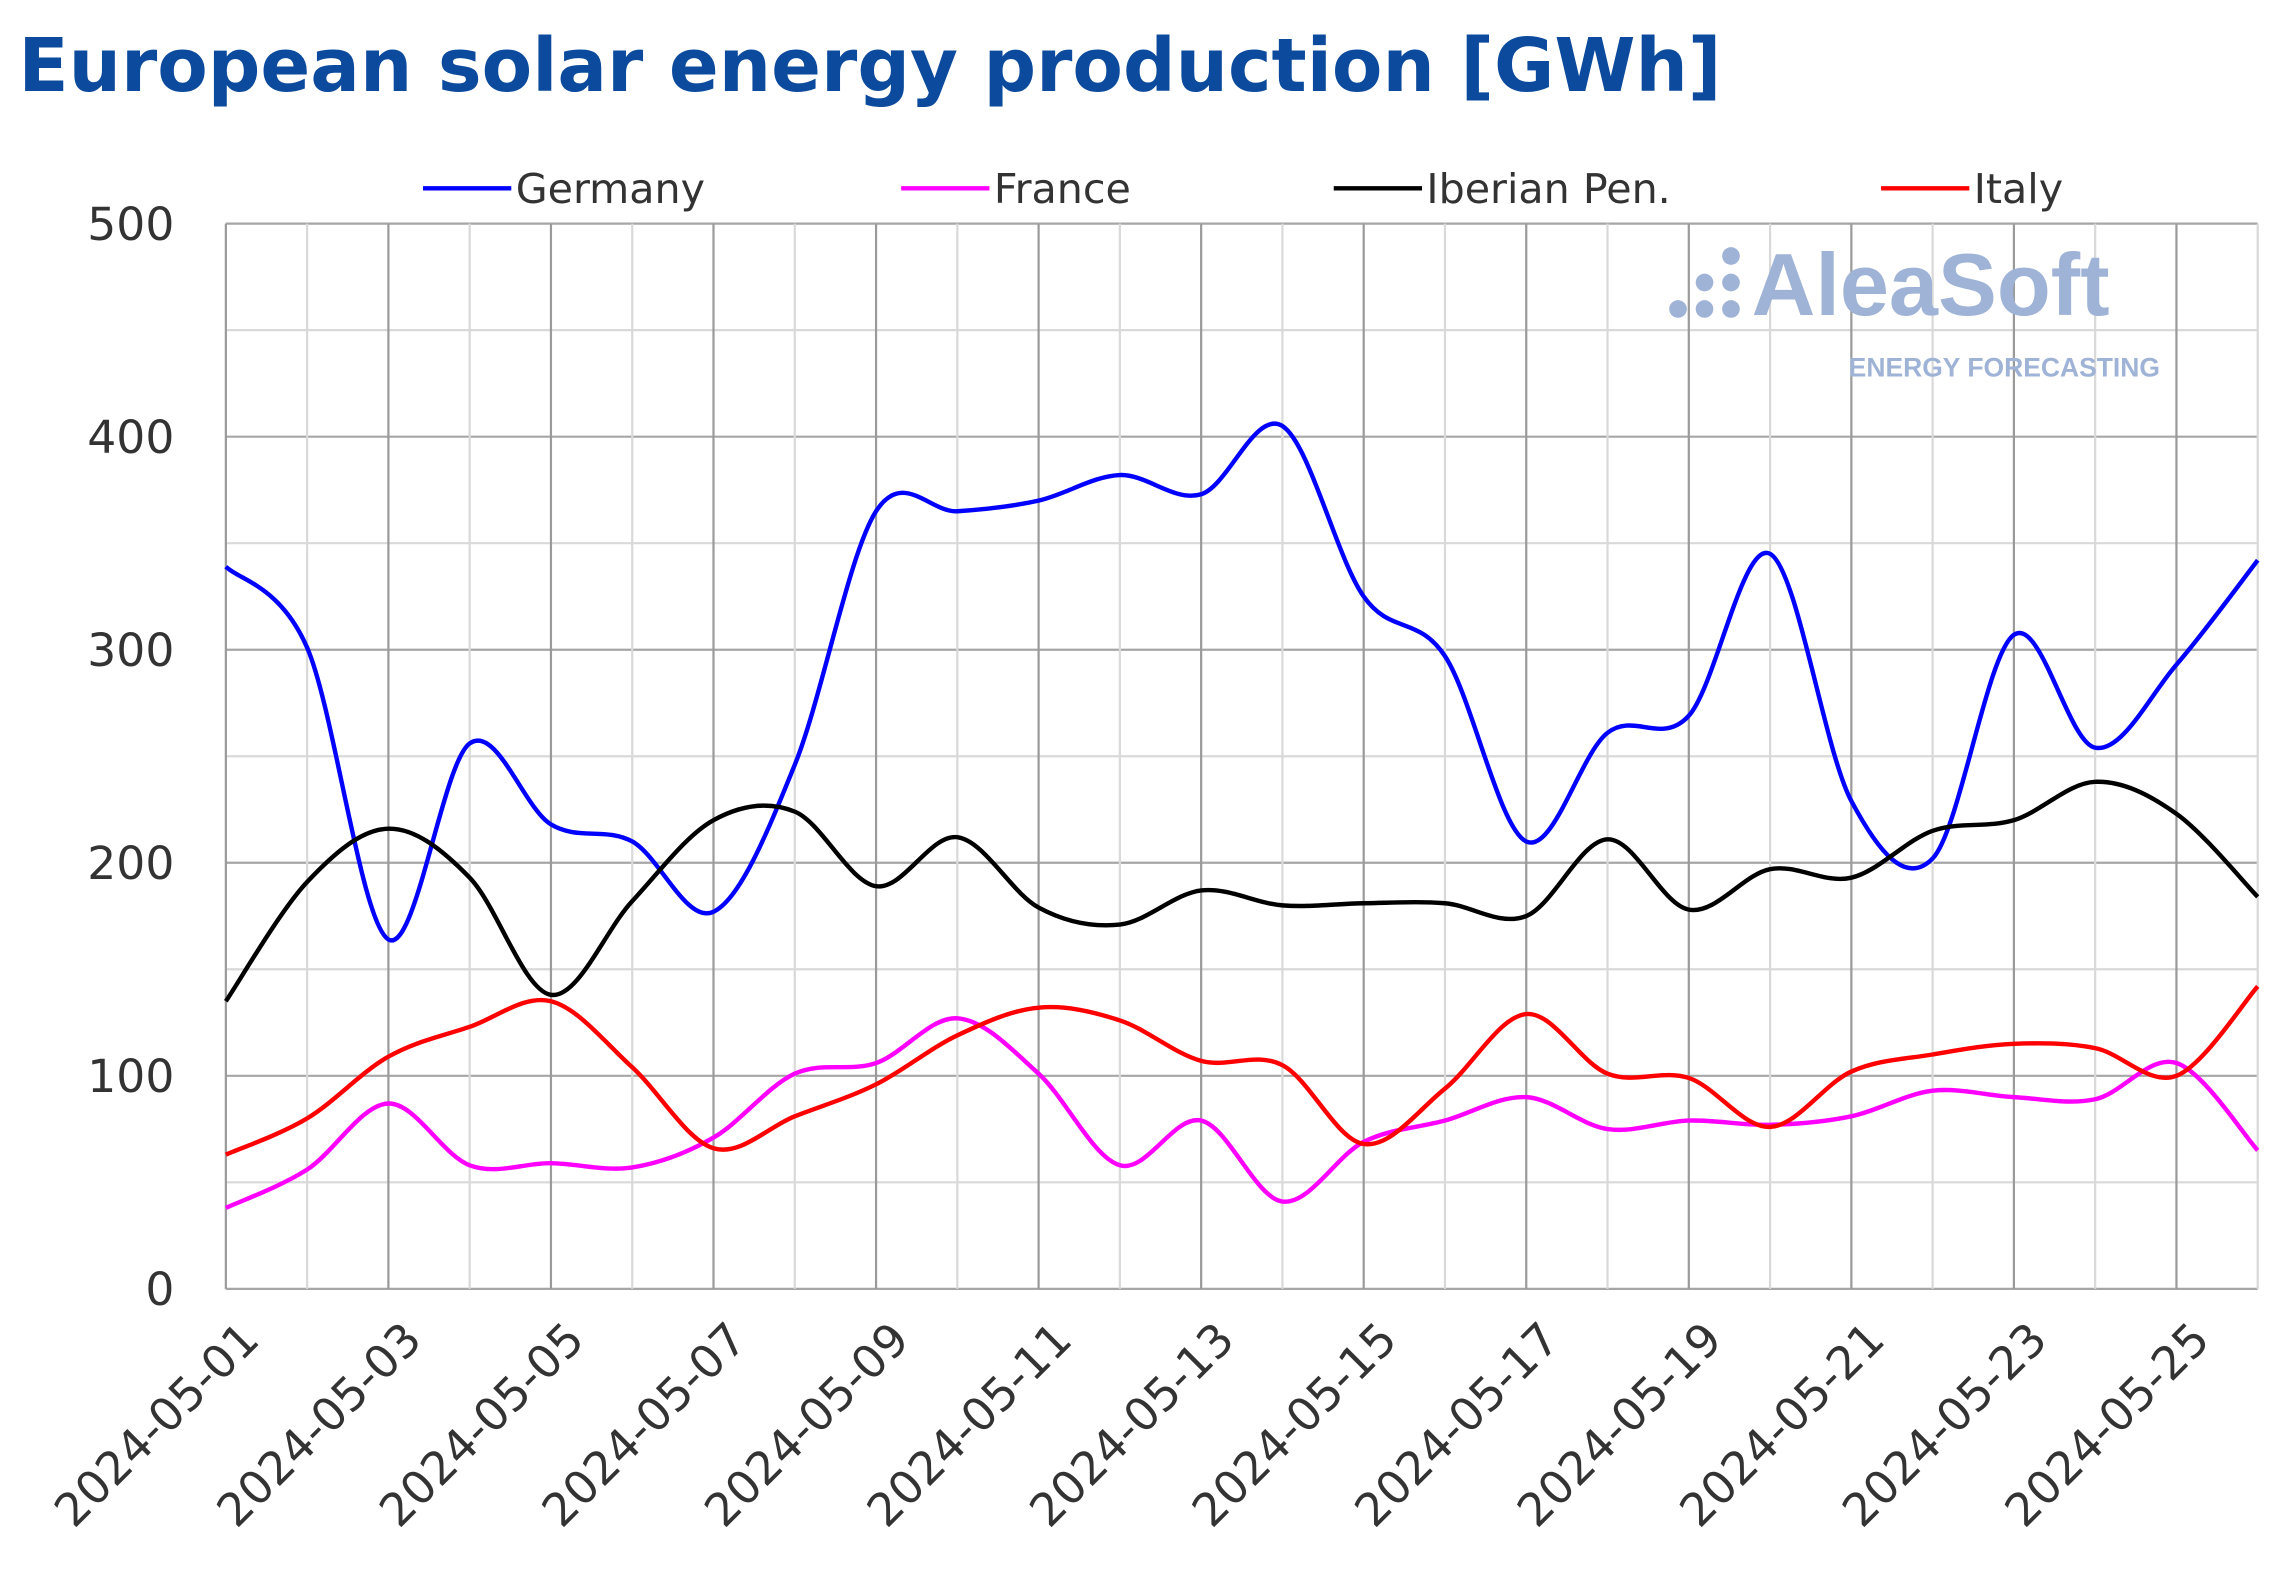 The image size is (2282, 1589). I want to click on y-tick-label: 400, so click(130, 437).